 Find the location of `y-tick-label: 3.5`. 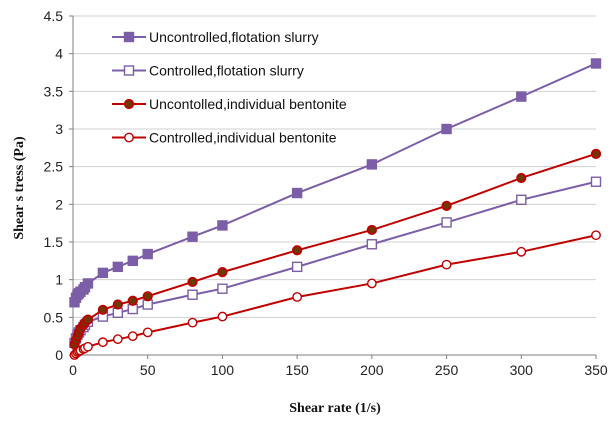

y-tick-label: 3.5 is located at coordinates (54, 91).